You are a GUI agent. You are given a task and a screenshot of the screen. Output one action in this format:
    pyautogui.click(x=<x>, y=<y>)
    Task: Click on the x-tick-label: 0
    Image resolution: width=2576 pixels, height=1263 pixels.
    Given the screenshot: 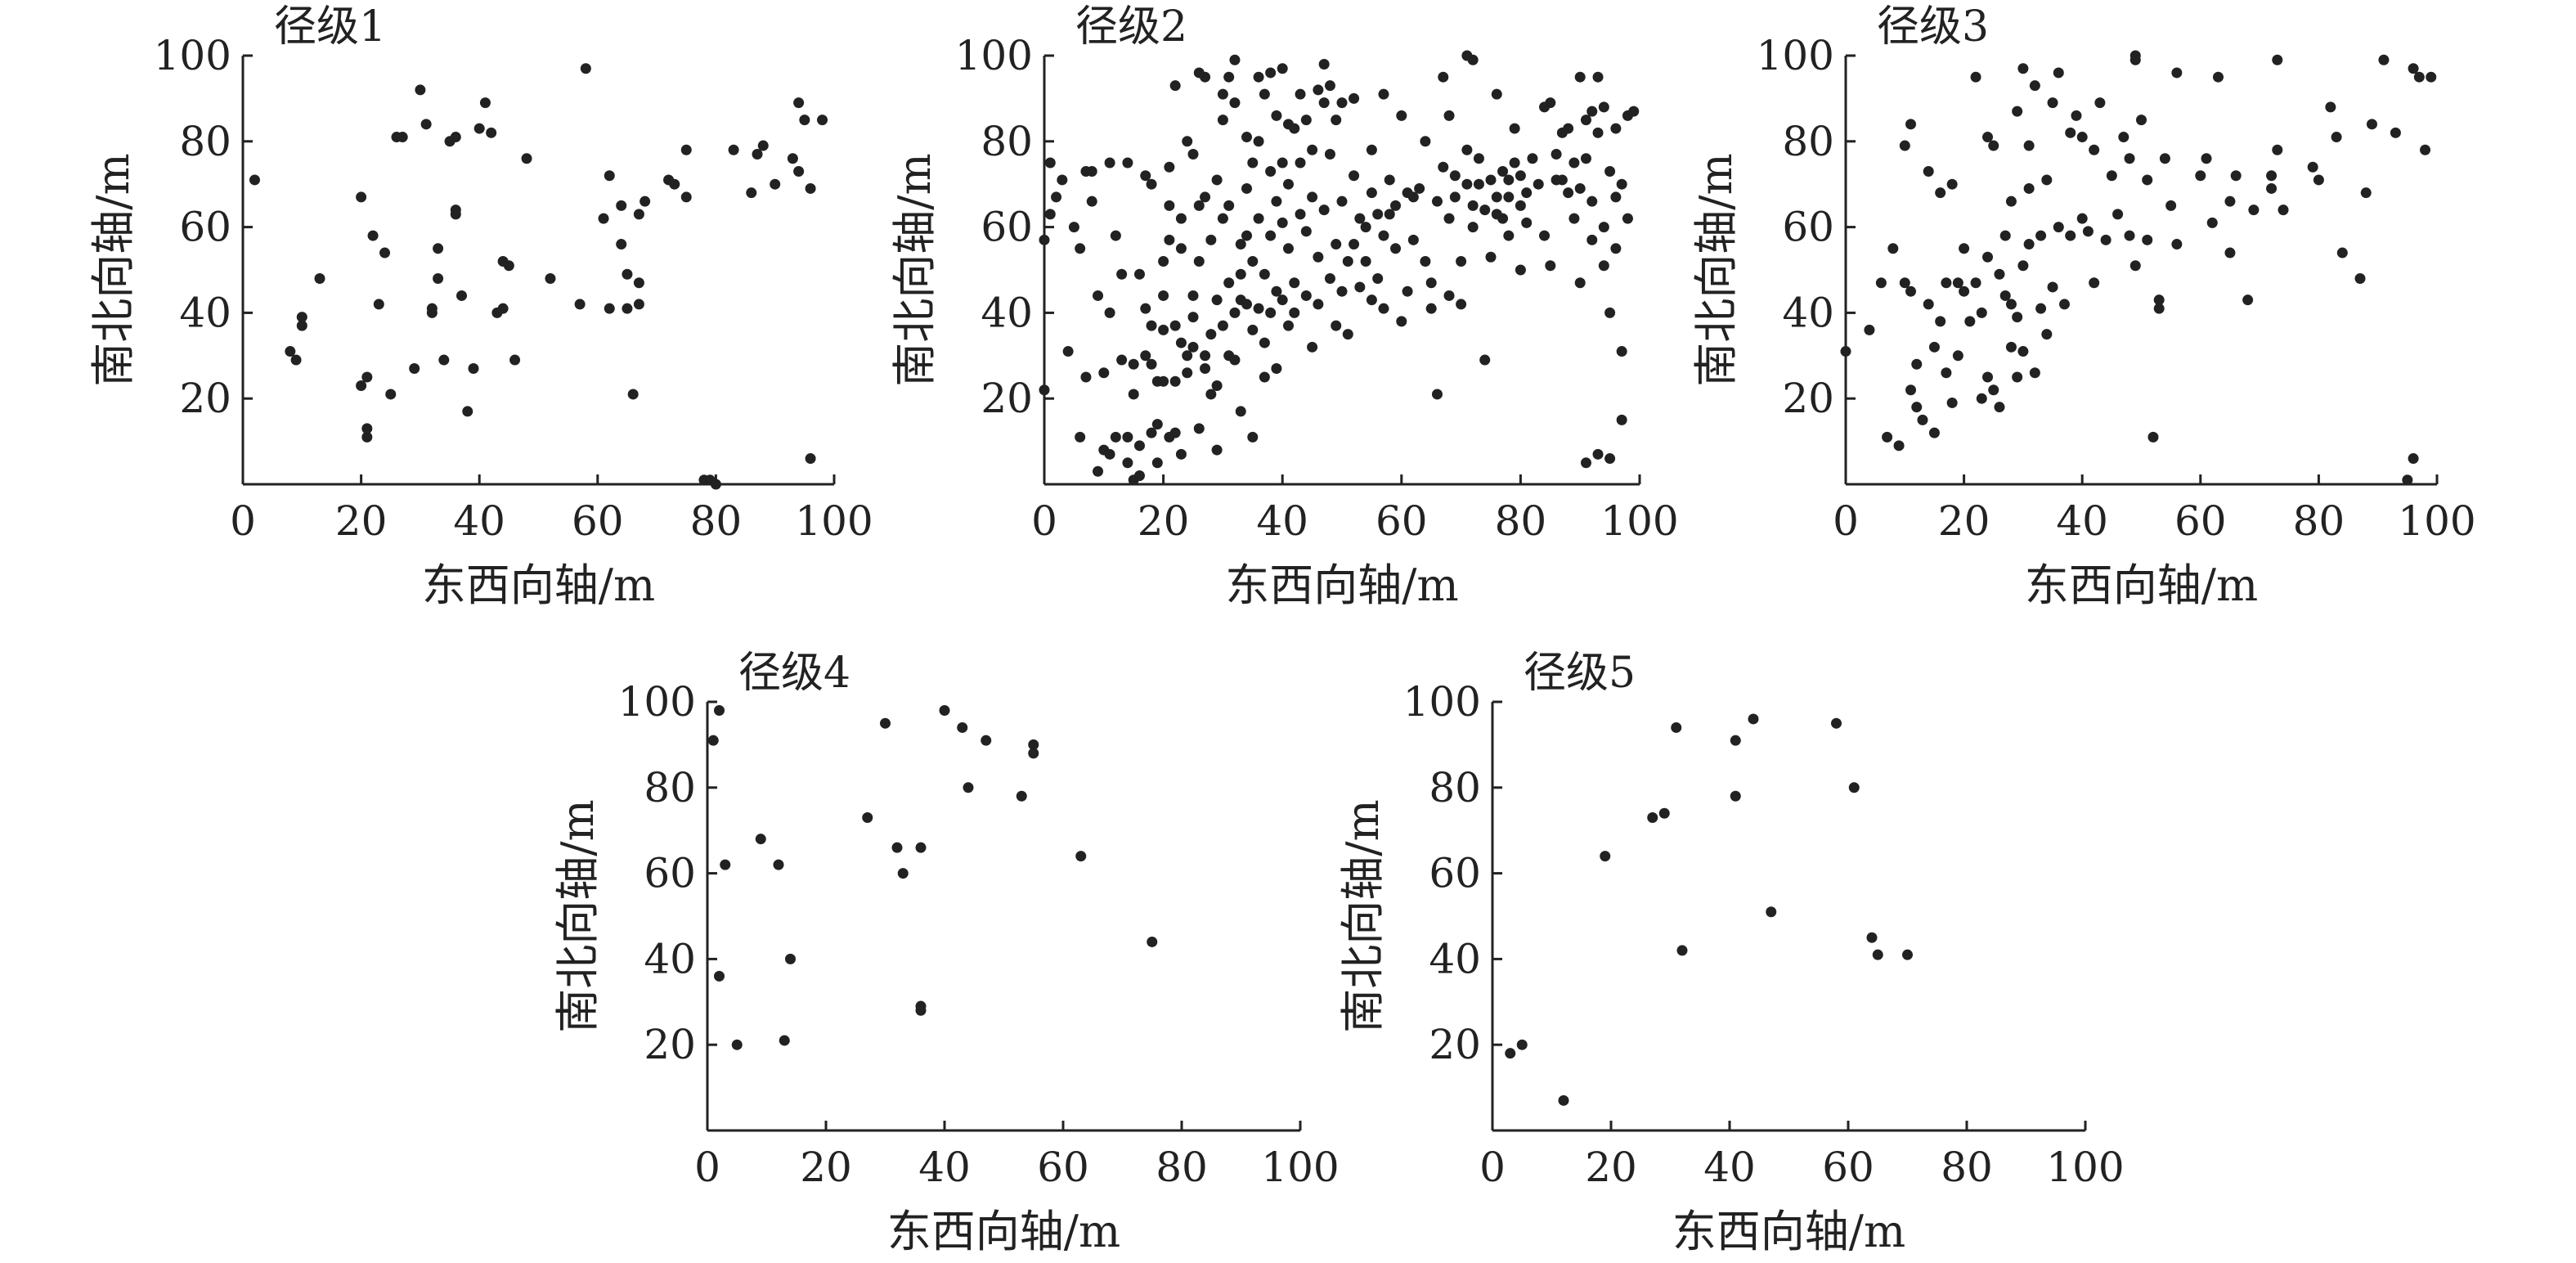 What is the action you would take?
    pyautogui.click(x=243, y=521)
    